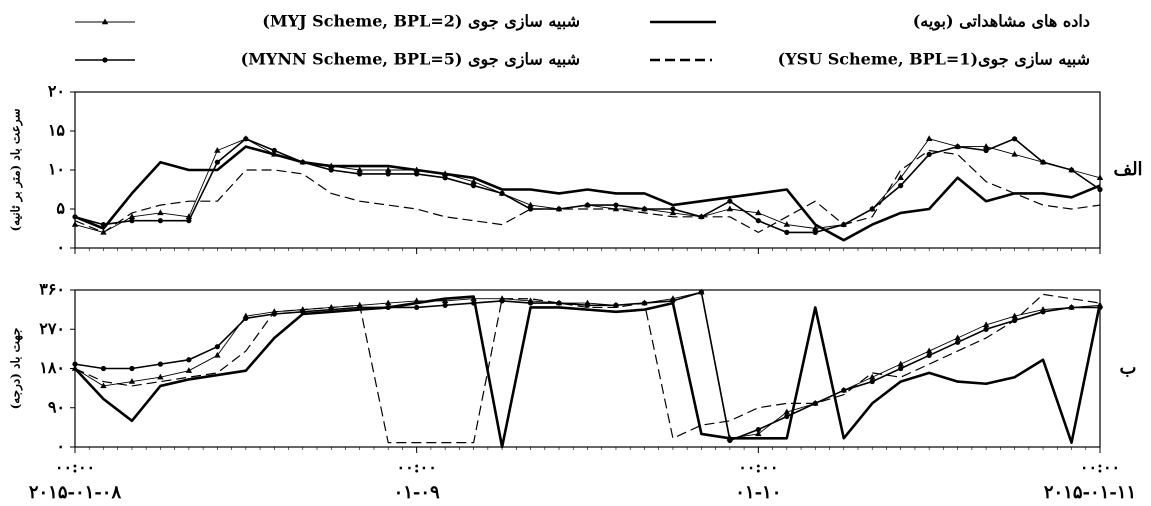 Image resolution: width=1151 pixels, height=506 pixels. What do you see at coordinates (56, 406) in the screenshot?
I see `y-tick-label: ۹۰` at bounding box center [56, 406].